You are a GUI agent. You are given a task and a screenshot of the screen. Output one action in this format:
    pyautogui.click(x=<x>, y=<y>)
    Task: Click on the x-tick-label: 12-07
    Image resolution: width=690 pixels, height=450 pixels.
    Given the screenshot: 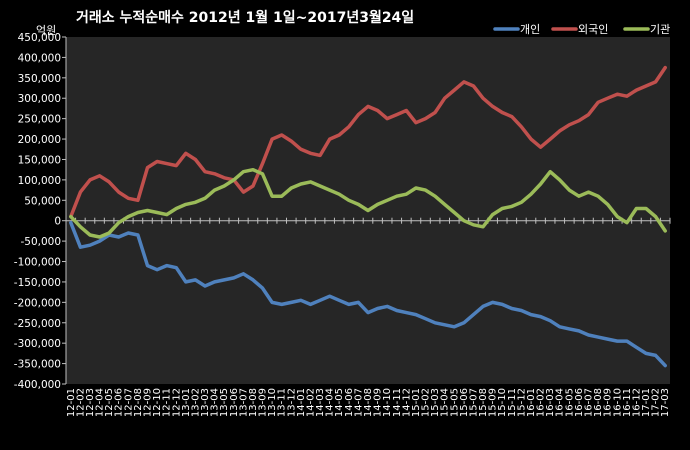 What is the action you would take?
    pyautogui.click(x=128, y=402)
    